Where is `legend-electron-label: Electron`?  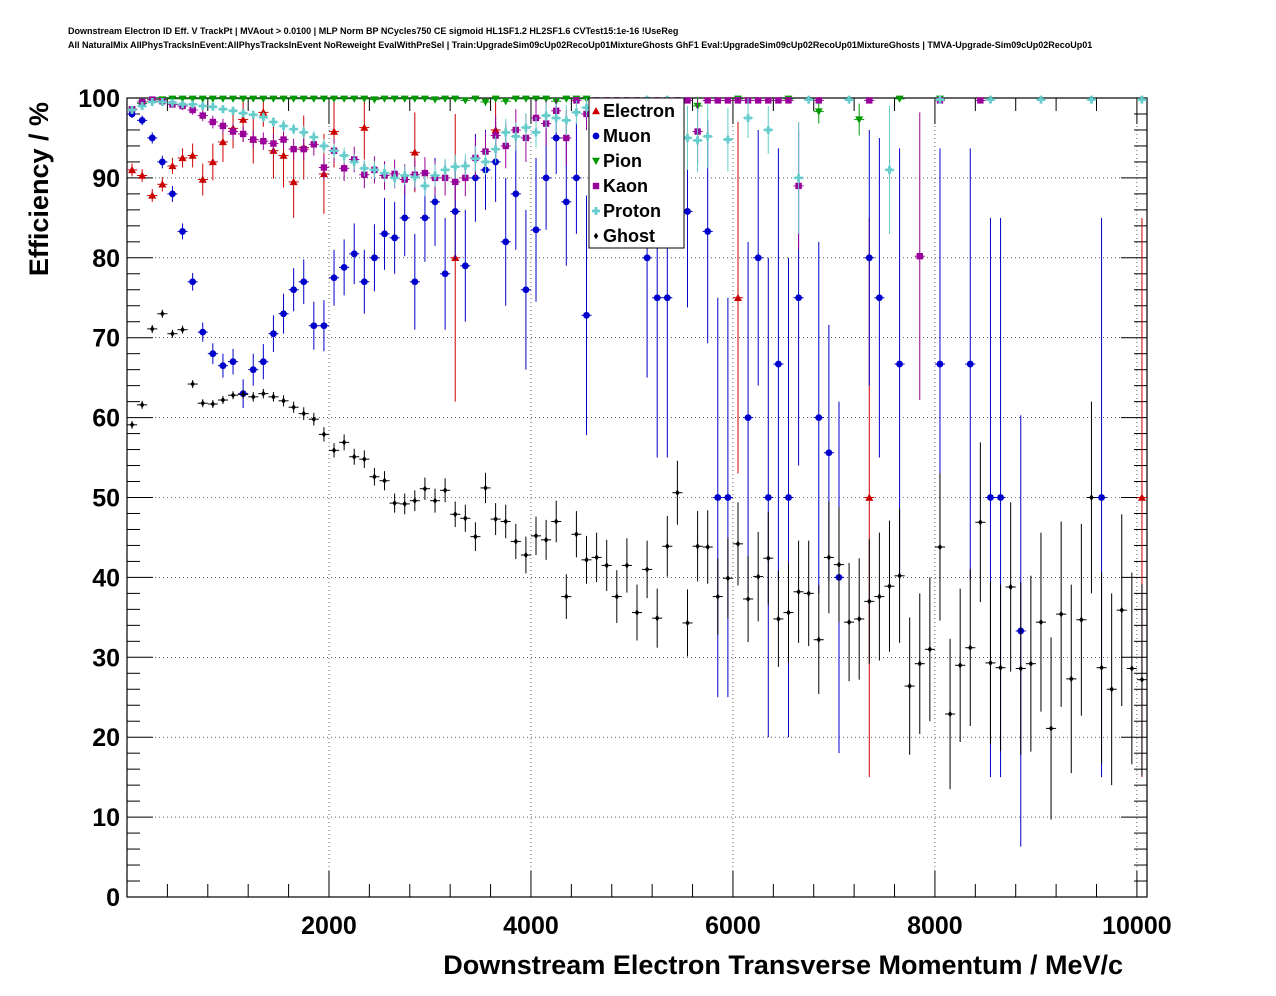 legend-electron-label: Electron is located at coordinates (639, 111).